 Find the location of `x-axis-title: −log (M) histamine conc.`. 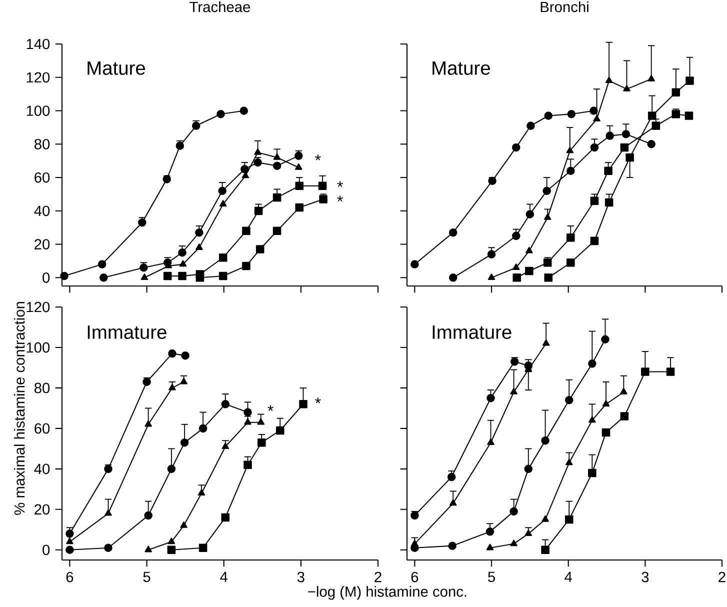

x-axis-title: −log (M) histamine conc. is located at coordinates (387, 593).